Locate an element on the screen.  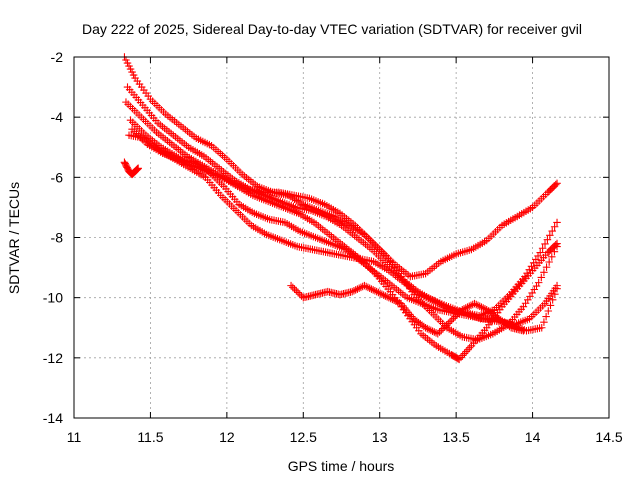
x-axis-label: GPS time / hours is located at coordinates (341, 466).